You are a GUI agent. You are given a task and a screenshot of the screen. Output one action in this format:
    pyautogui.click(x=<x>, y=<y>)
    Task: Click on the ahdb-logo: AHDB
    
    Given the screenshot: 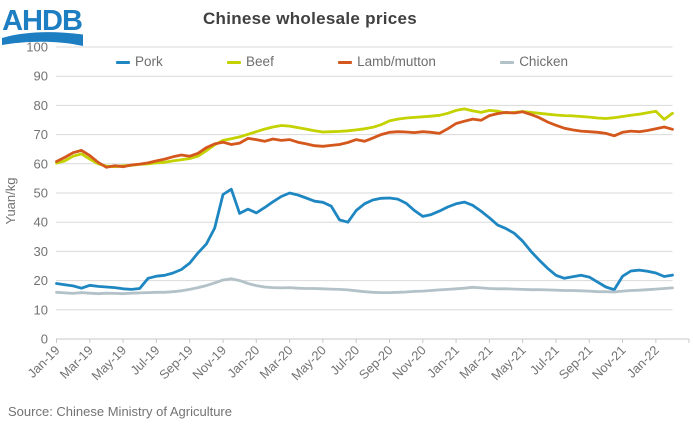 What is the action you would take?
    pyautogui.click(x=42, y=25)
    